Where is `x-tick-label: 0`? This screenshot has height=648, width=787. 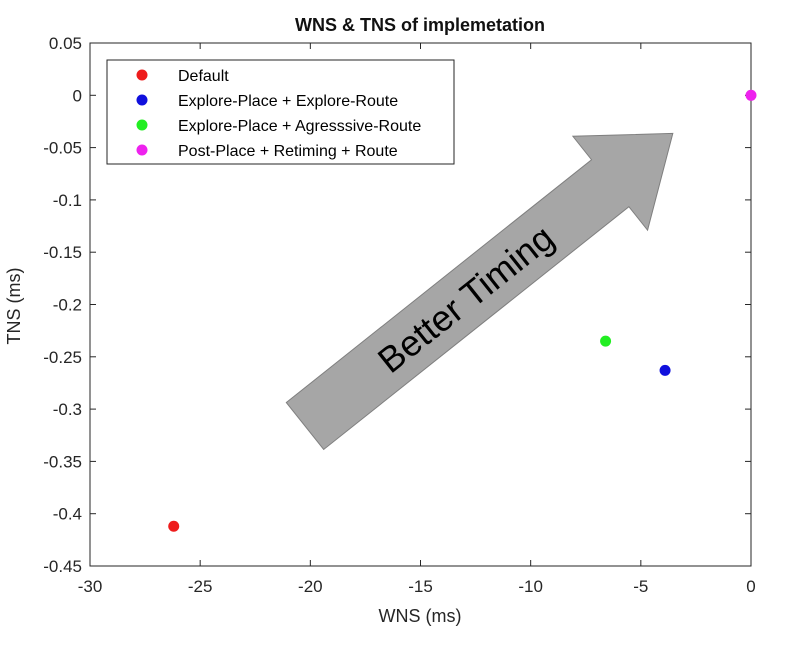
x-tick-label: 0 is located at coordinates (750, 586).